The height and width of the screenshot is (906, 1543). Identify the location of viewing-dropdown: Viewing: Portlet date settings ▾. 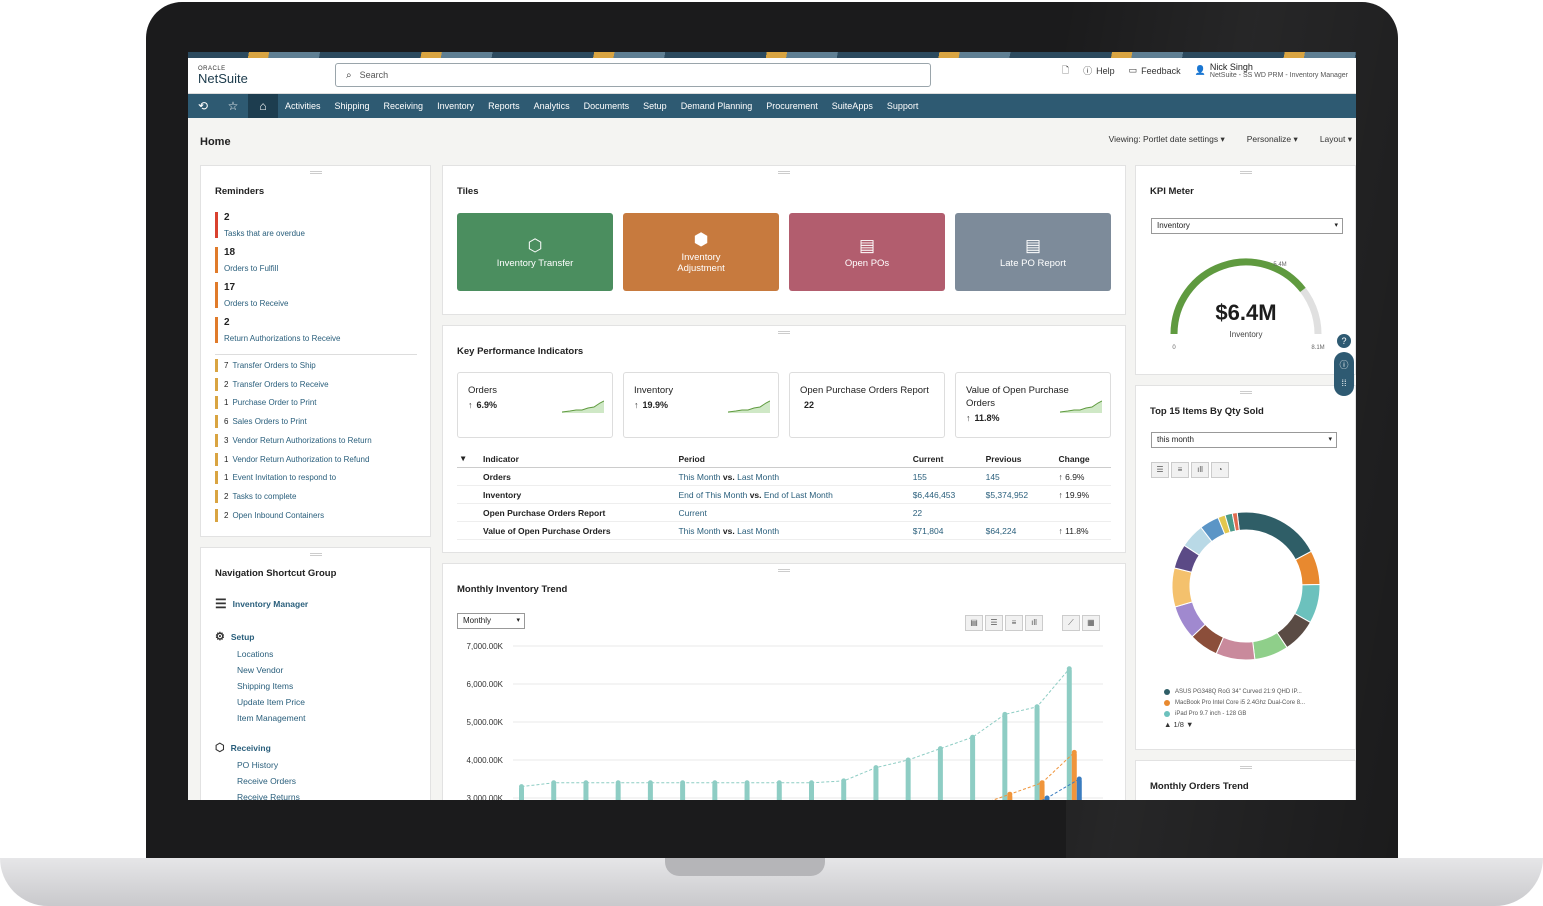
(1167, 139).